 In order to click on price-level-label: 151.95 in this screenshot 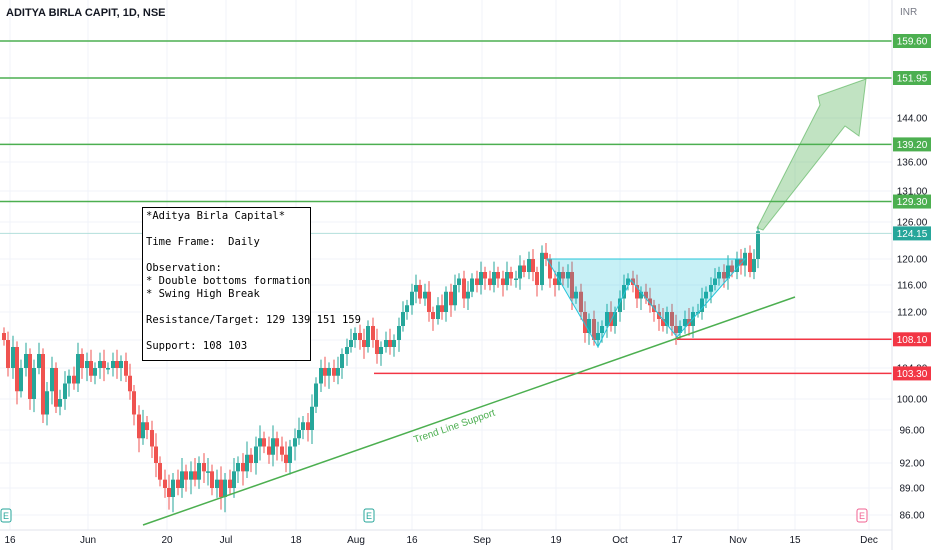, I will do `click(912, 79)`.